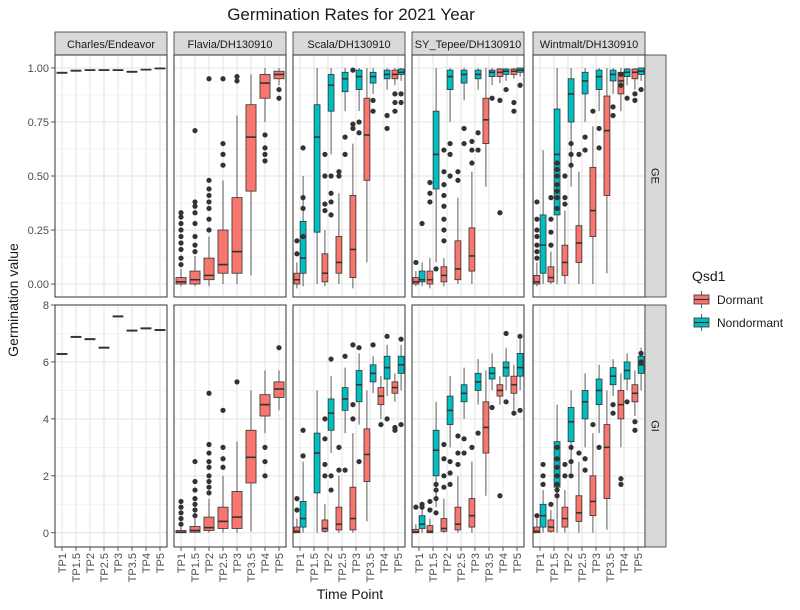 The width and height of the screenshot is (800, 610). Describe the element at coordinates (38, 69) in the screenshot. I see `y-tick-label: 1.00` at that location.